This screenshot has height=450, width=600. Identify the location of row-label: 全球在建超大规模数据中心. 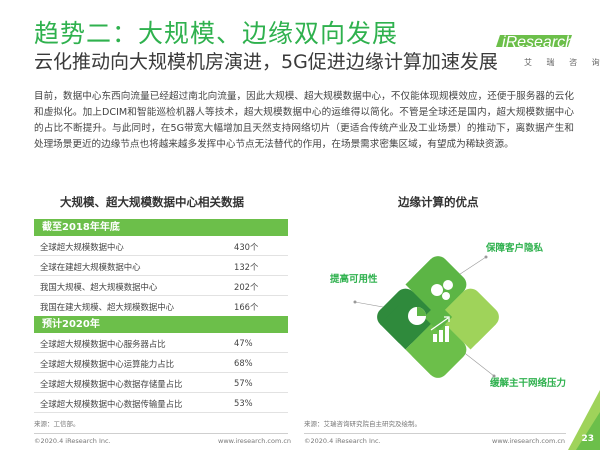
(90, 267).